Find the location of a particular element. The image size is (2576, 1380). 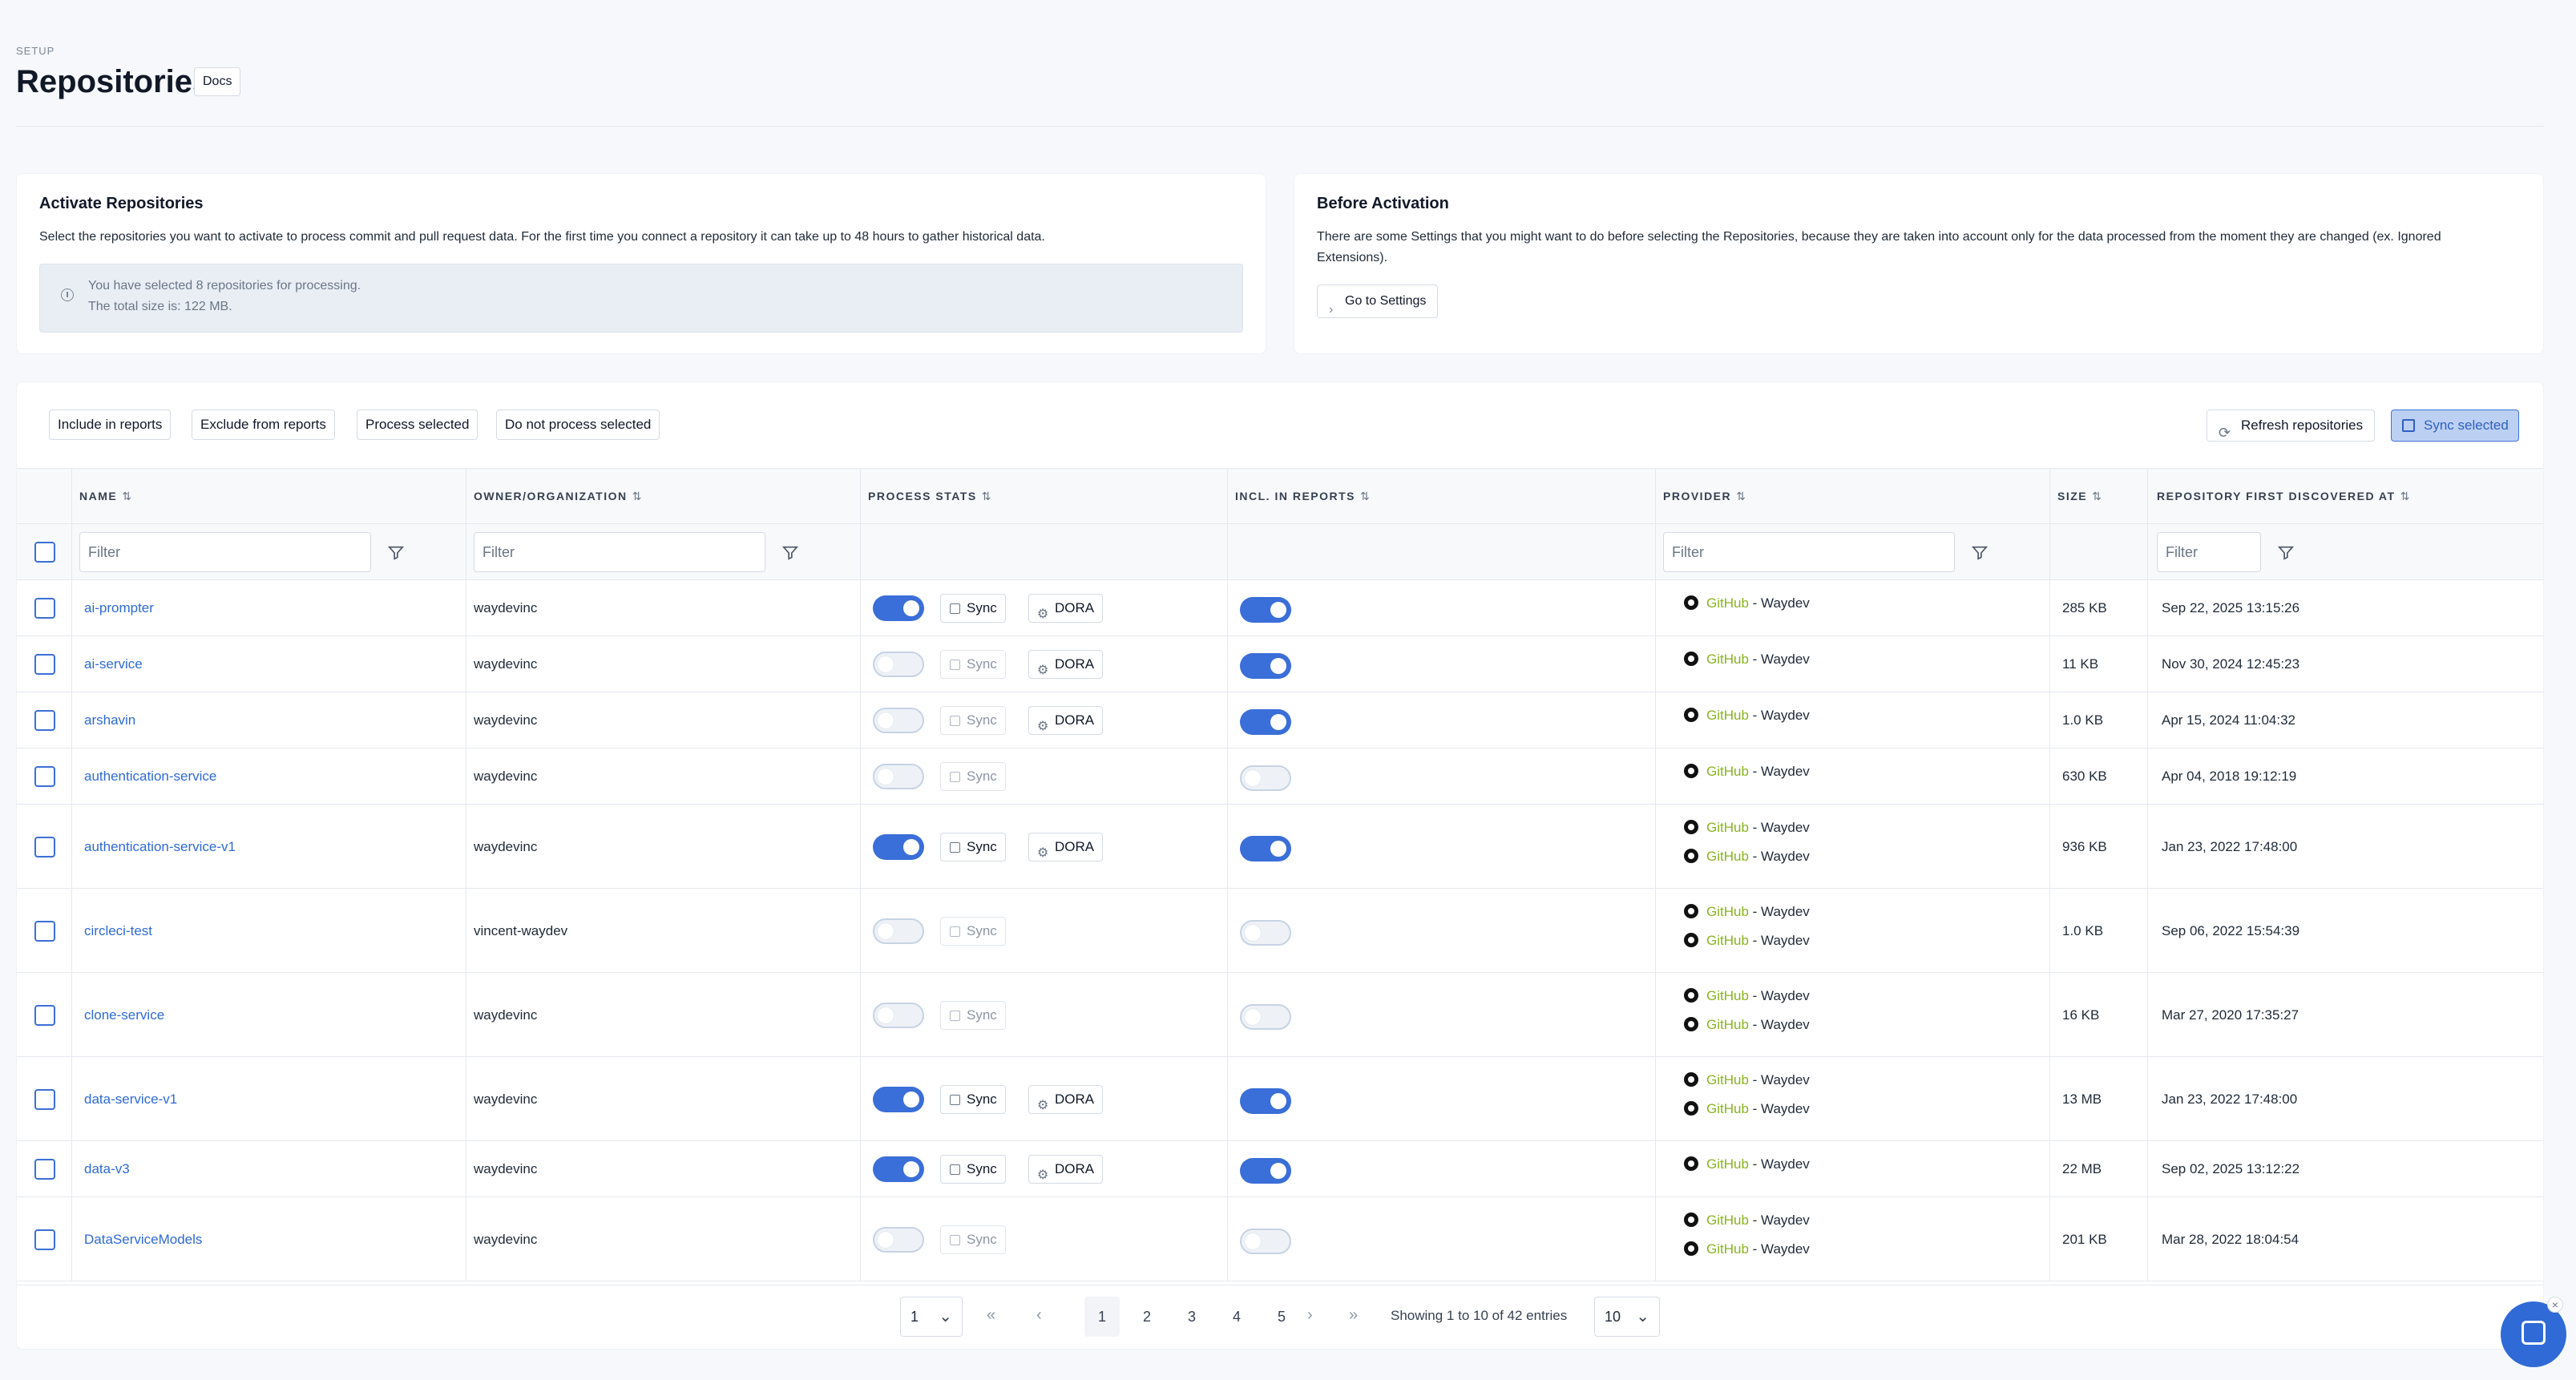

page-number-button: 2 is located at coordinates (1147, 1317).